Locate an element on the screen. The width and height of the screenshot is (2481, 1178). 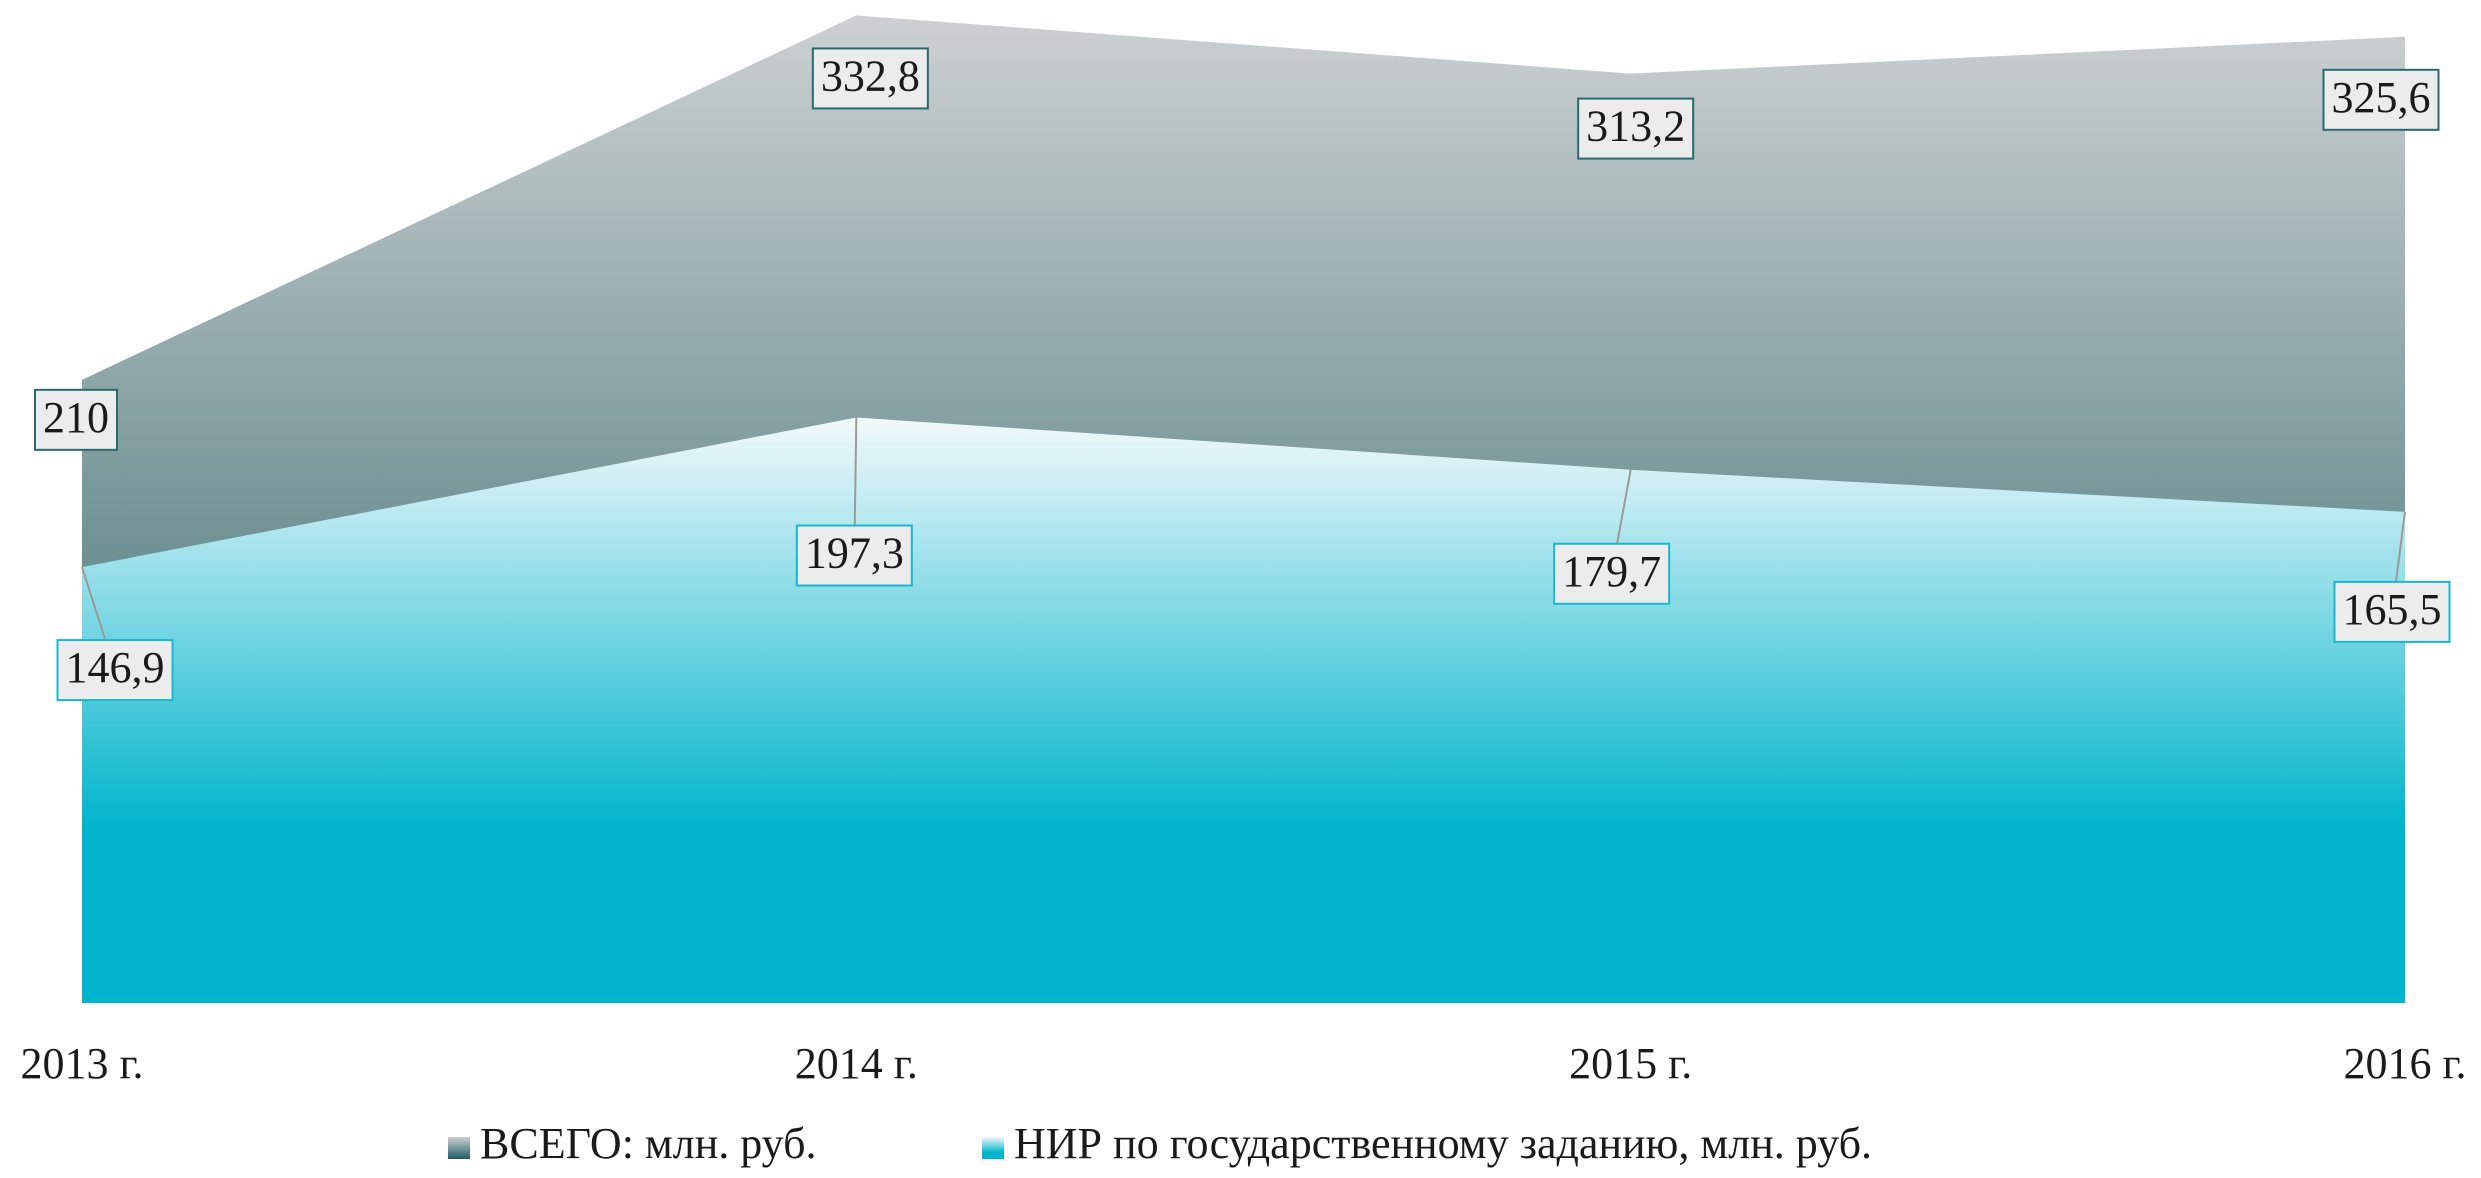
data-label: 179,7 is located at coordinates (1612, 573).